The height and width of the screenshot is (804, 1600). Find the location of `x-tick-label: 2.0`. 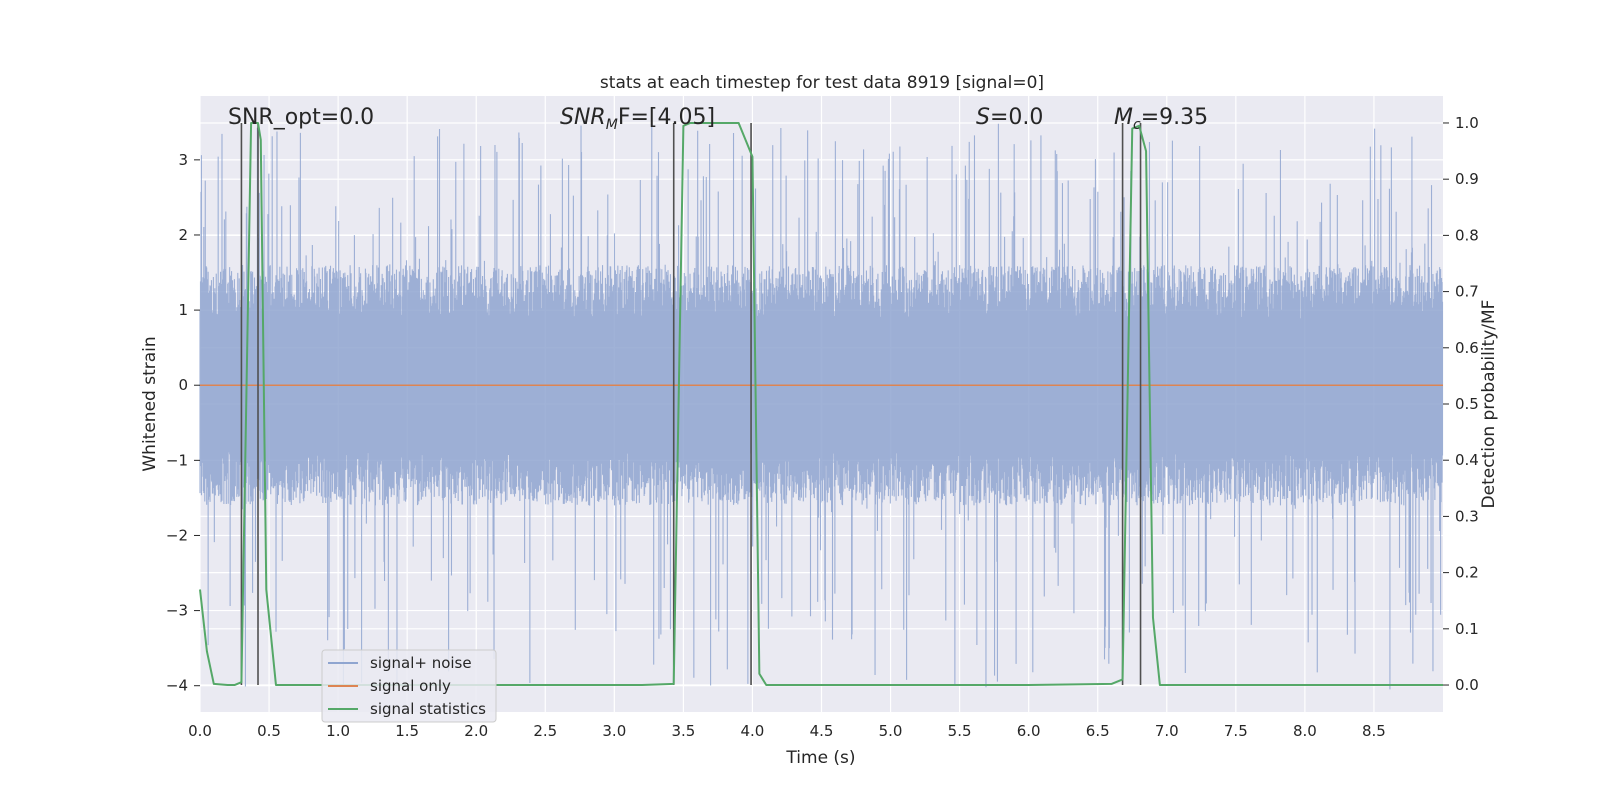

x-tick-label: 2.0 is located at coordinates (476, 731).